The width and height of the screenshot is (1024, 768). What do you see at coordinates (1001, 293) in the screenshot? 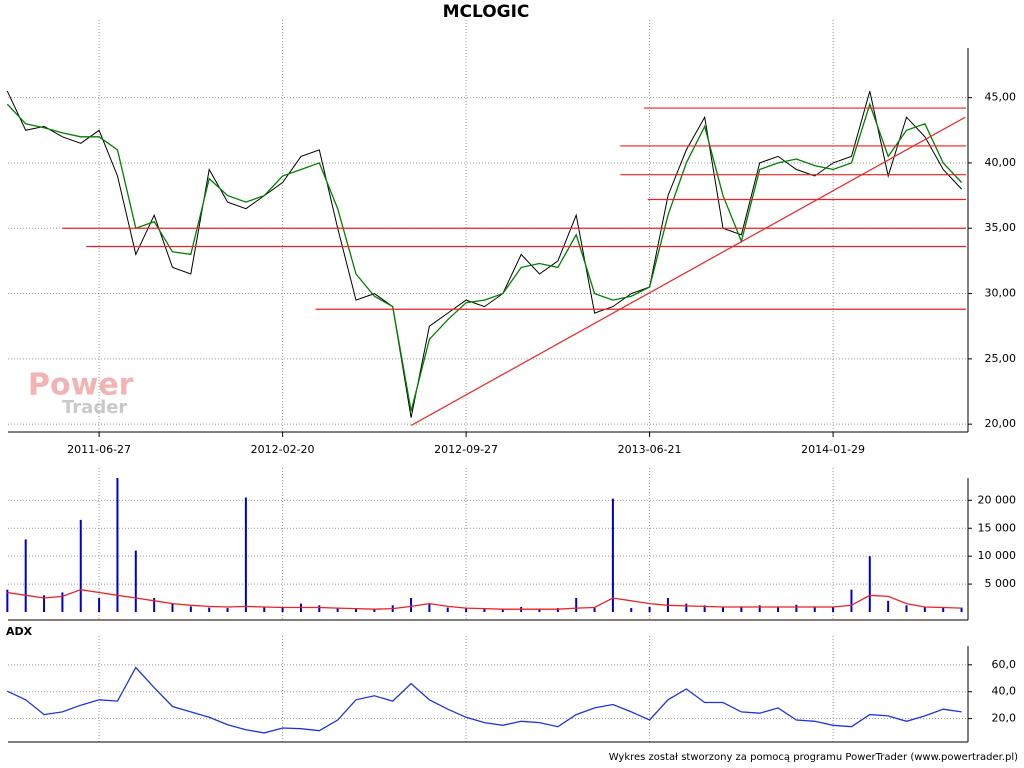
I see `y-tick-label: 30,00` at bounding box center [1001, 293].